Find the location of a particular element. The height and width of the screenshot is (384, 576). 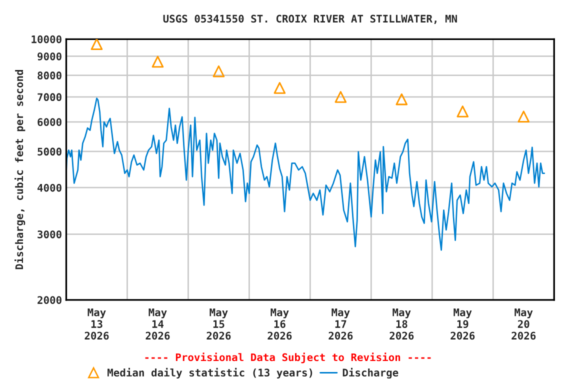

y-tick-label: 5000 is located at coordinates (50, 152).